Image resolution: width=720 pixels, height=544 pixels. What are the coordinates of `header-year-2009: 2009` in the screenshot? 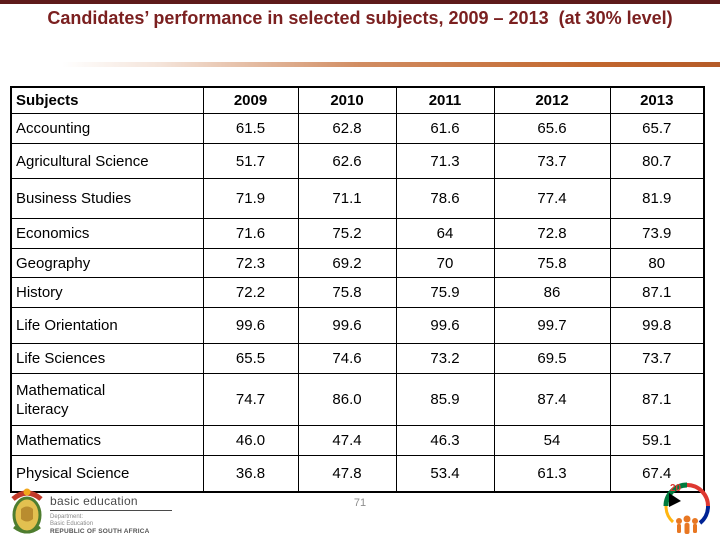 It's located at (250, 100).